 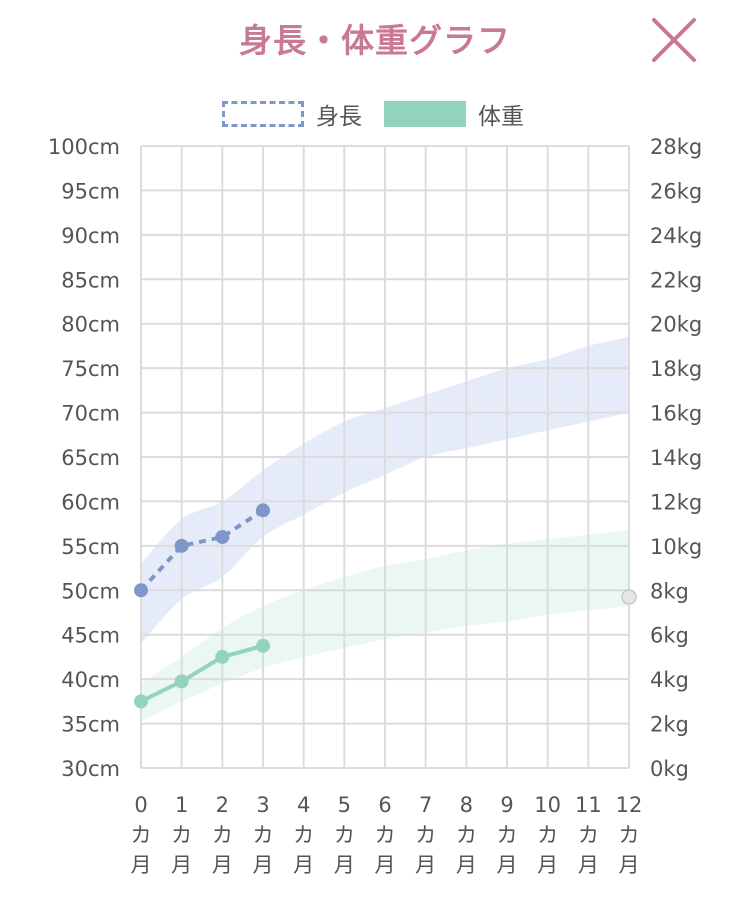 I want to click on y-left-tick-label: 95cm, so click(x=90, y=191).